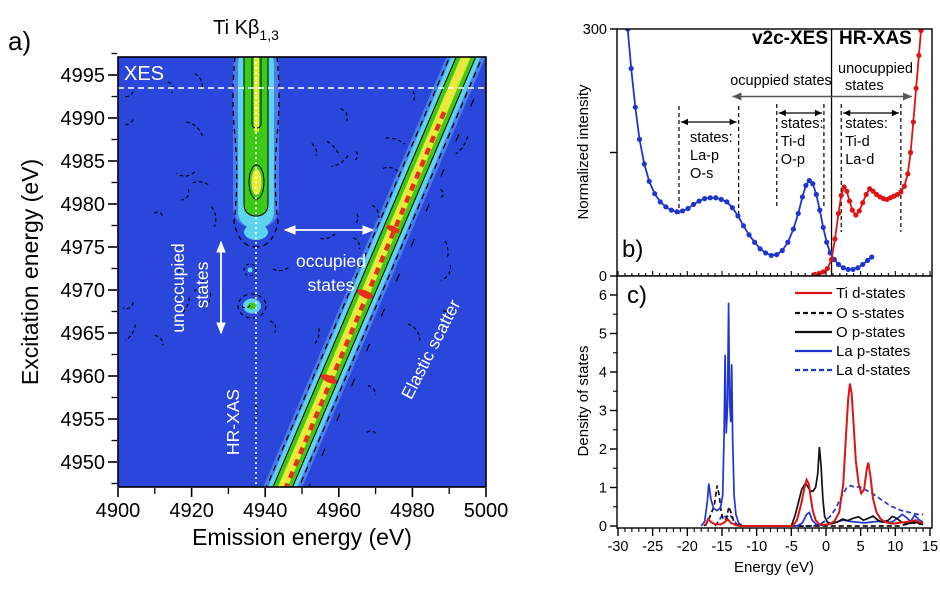 This screenshot has height=600, width=940. I want to click on y-tick-label: 6, so click(603, 296).